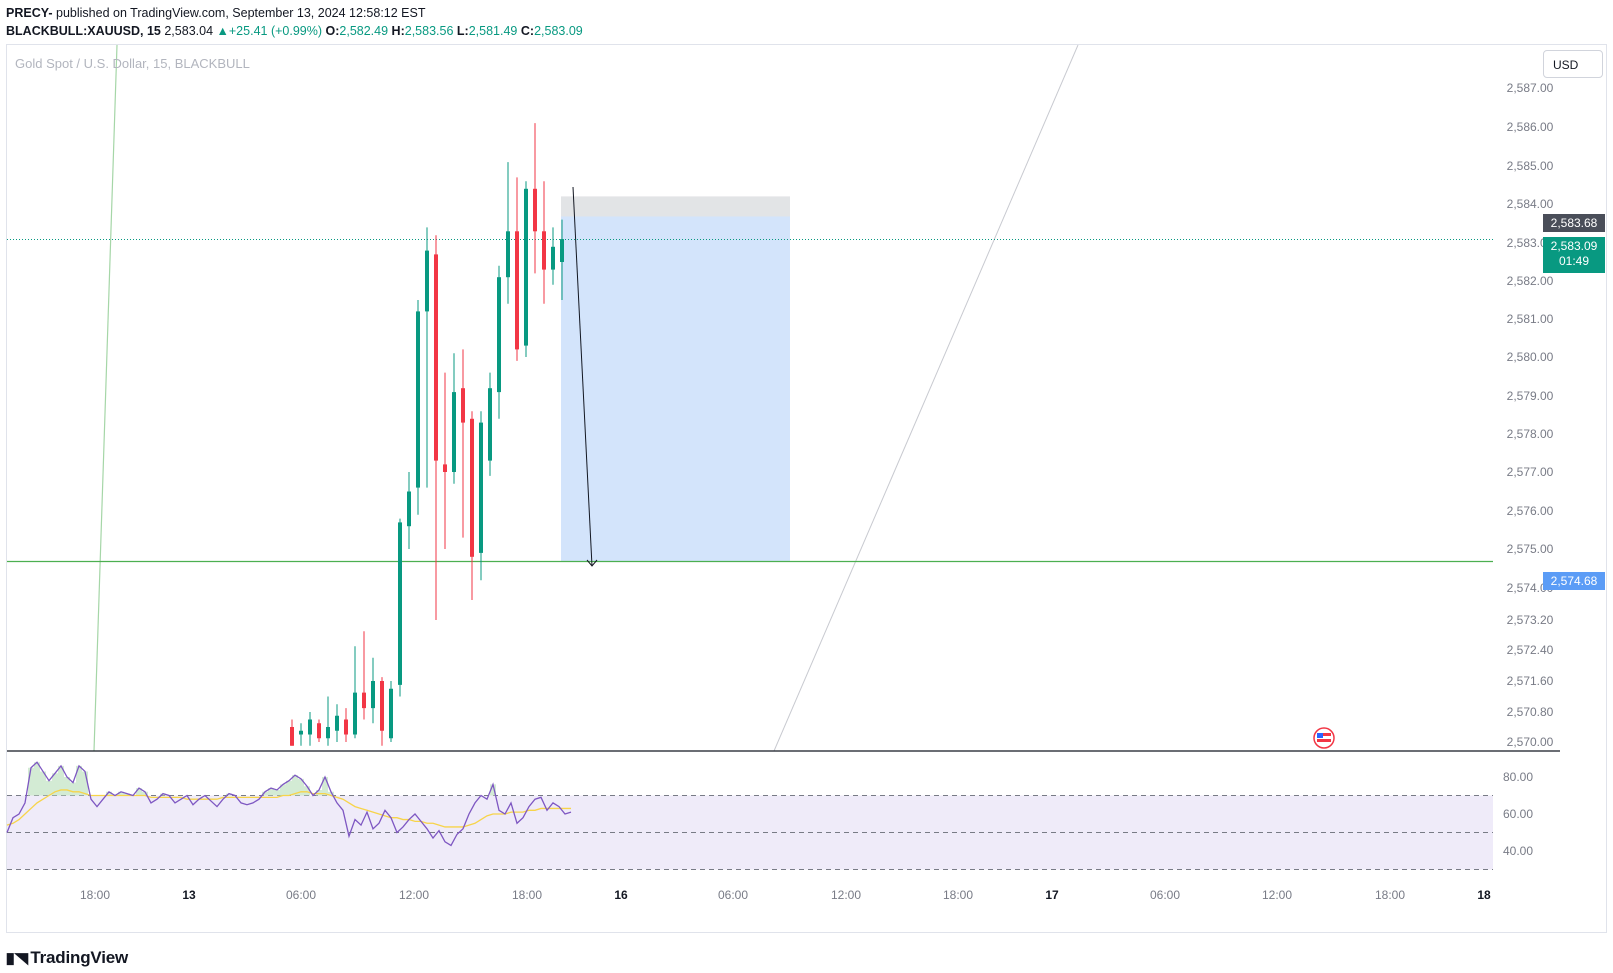 This screenshot has height=973, width=1613. I want to click on trend-line-left, so click(105, 398).